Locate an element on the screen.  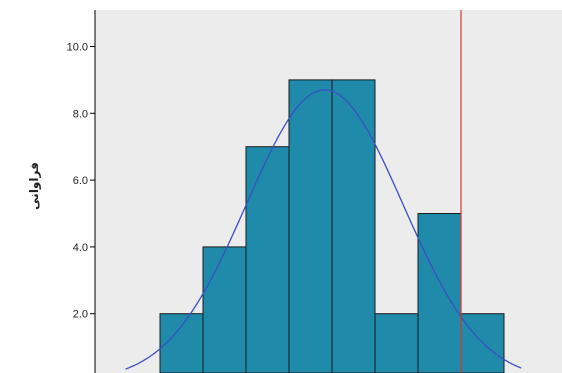
y-axis-title: فراوانی is located at coordinates (34, 186).